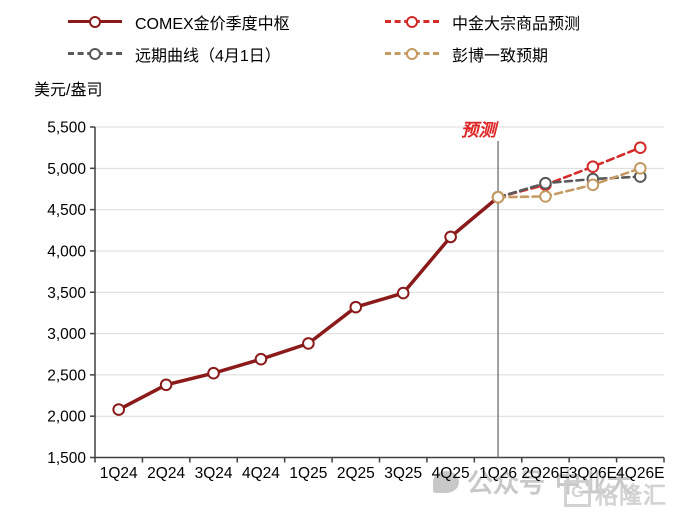  Describe the element at coordinates (577, 493) in the screenshot. I see `brand-logo-icon: G` at that location.